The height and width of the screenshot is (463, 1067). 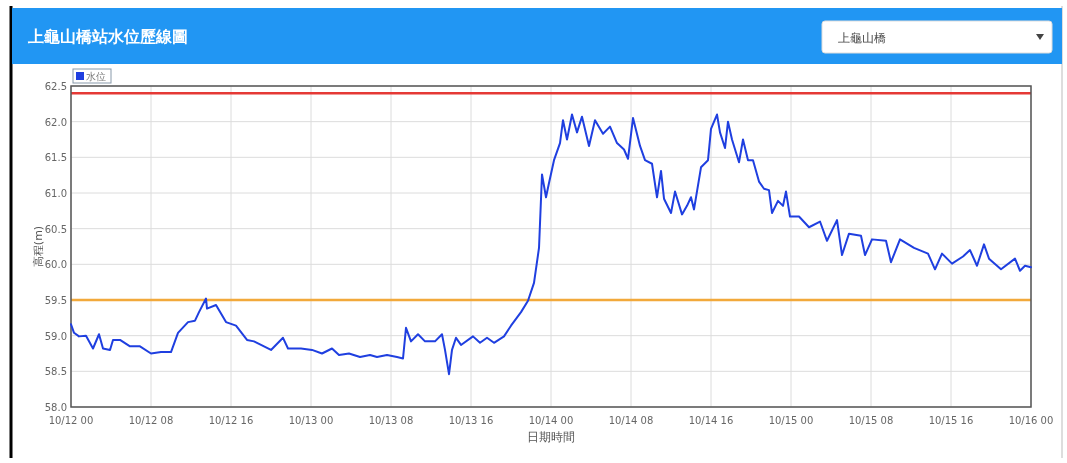 What do you see at coordinates (231, 420) in the screenshot?
I see `x-tick-label: 10/12 16` at bounding box center [231, 420].